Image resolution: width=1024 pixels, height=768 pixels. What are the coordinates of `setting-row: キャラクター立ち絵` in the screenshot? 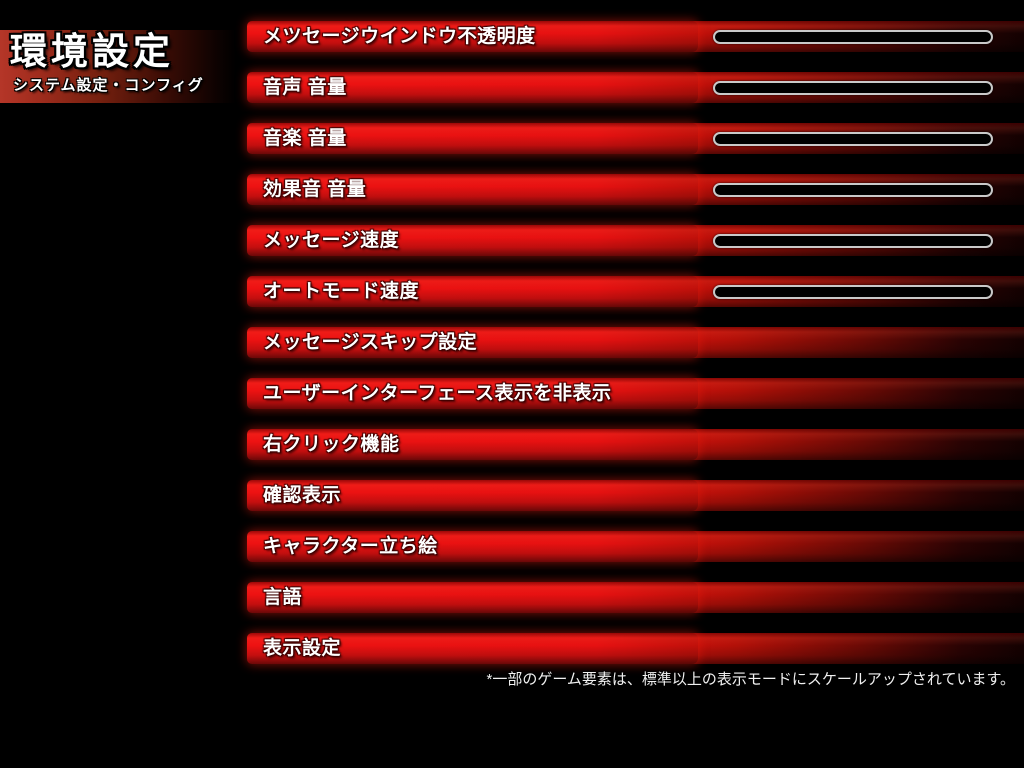 It's located at (635, 546).